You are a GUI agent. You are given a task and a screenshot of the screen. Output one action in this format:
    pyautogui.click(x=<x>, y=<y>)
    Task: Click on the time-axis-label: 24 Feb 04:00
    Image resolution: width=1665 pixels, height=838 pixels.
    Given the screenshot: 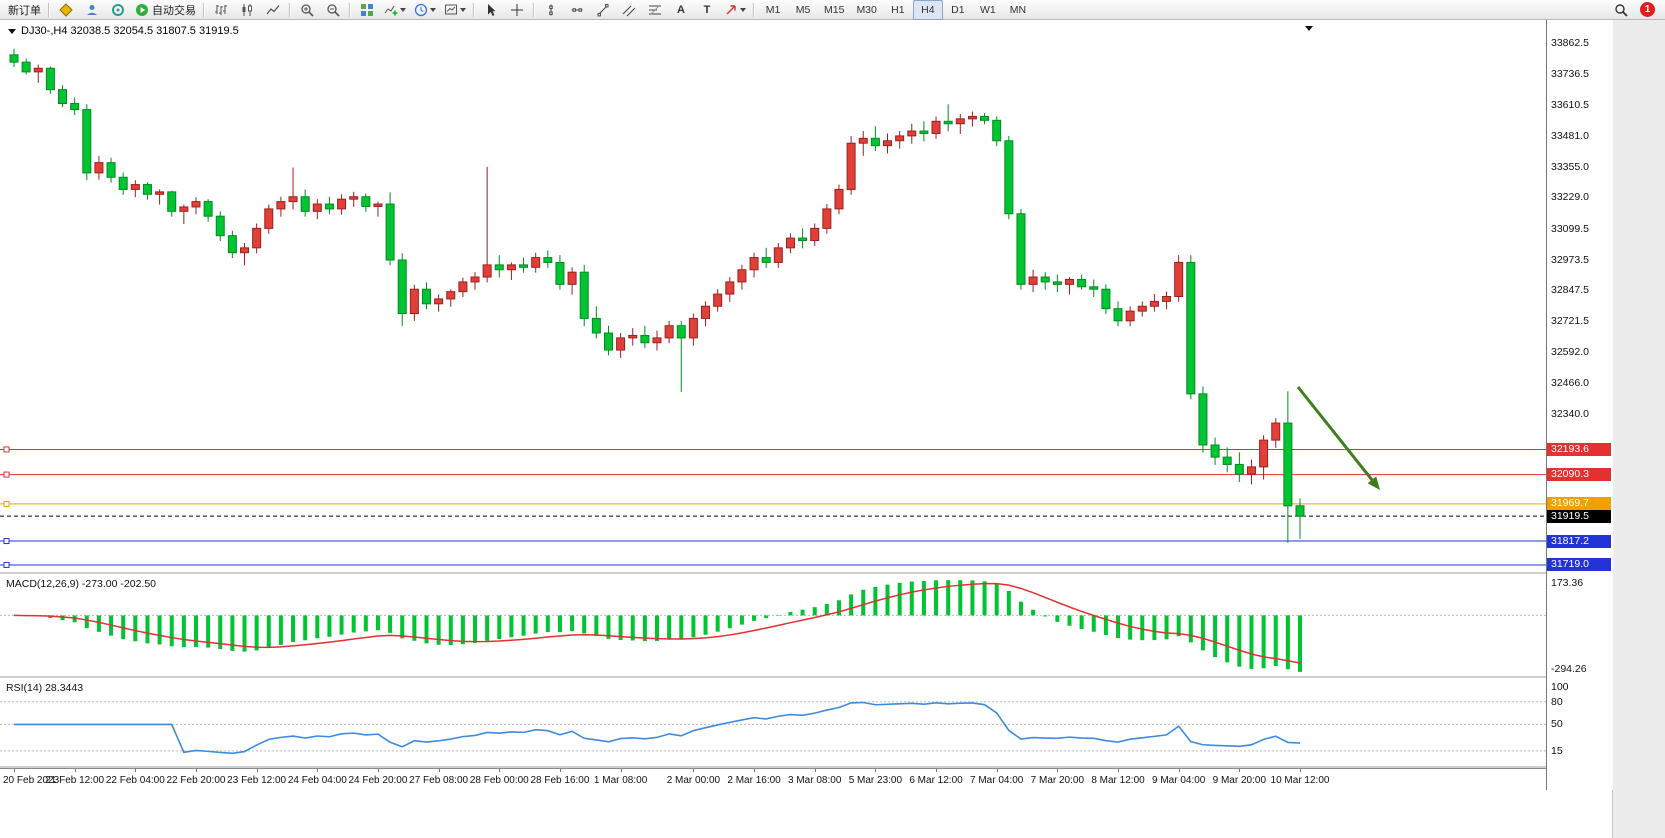 What is the action you would take?
    pyautogui.click(x=317, y=780)
    